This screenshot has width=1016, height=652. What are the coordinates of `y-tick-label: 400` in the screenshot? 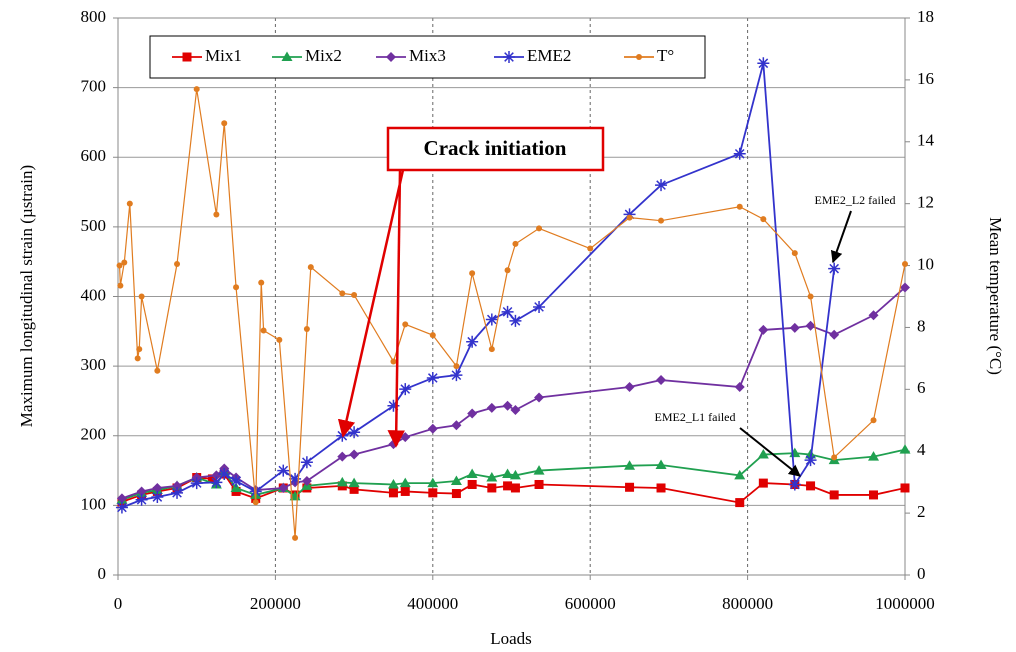 It's located at (94, 294).